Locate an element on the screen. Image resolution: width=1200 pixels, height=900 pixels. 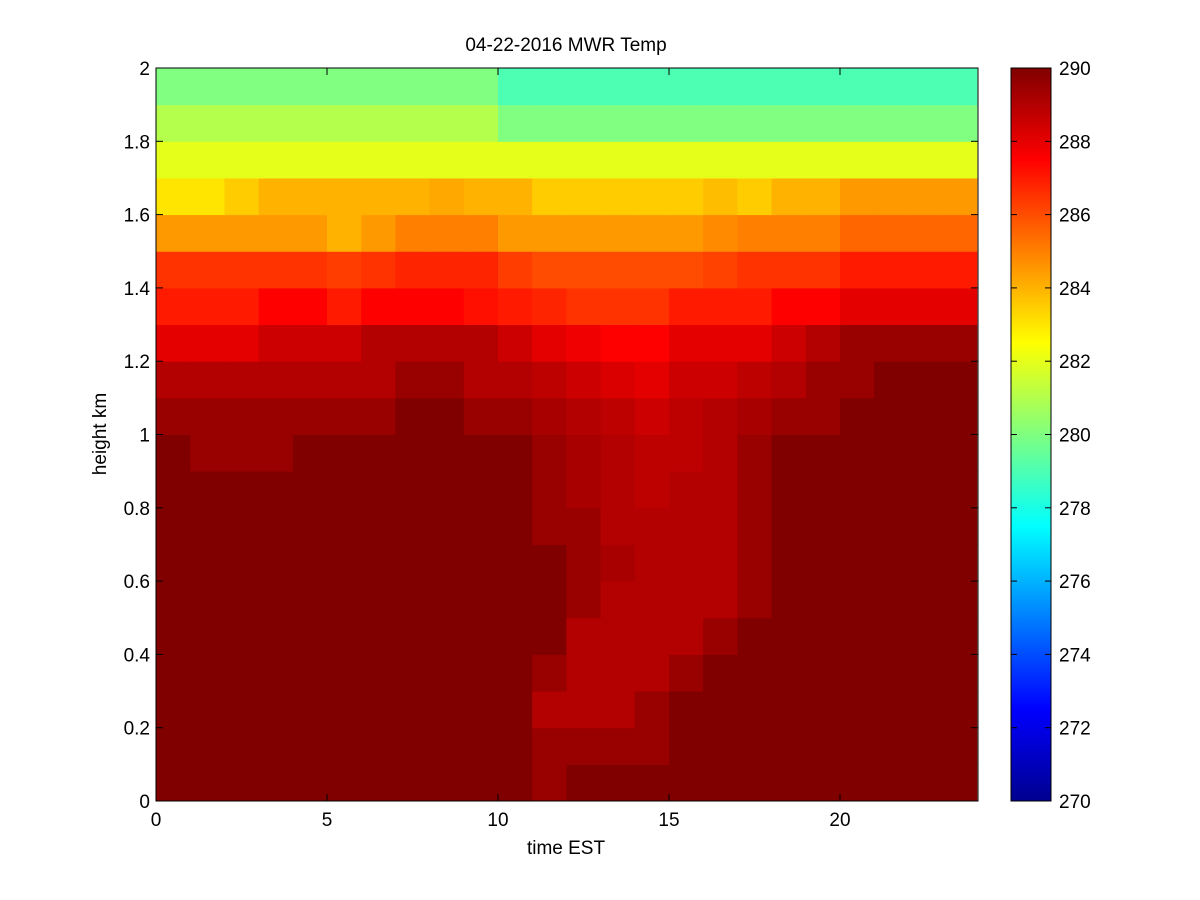
y-tick-label: 0.6 is located at coordinates (137, 582).